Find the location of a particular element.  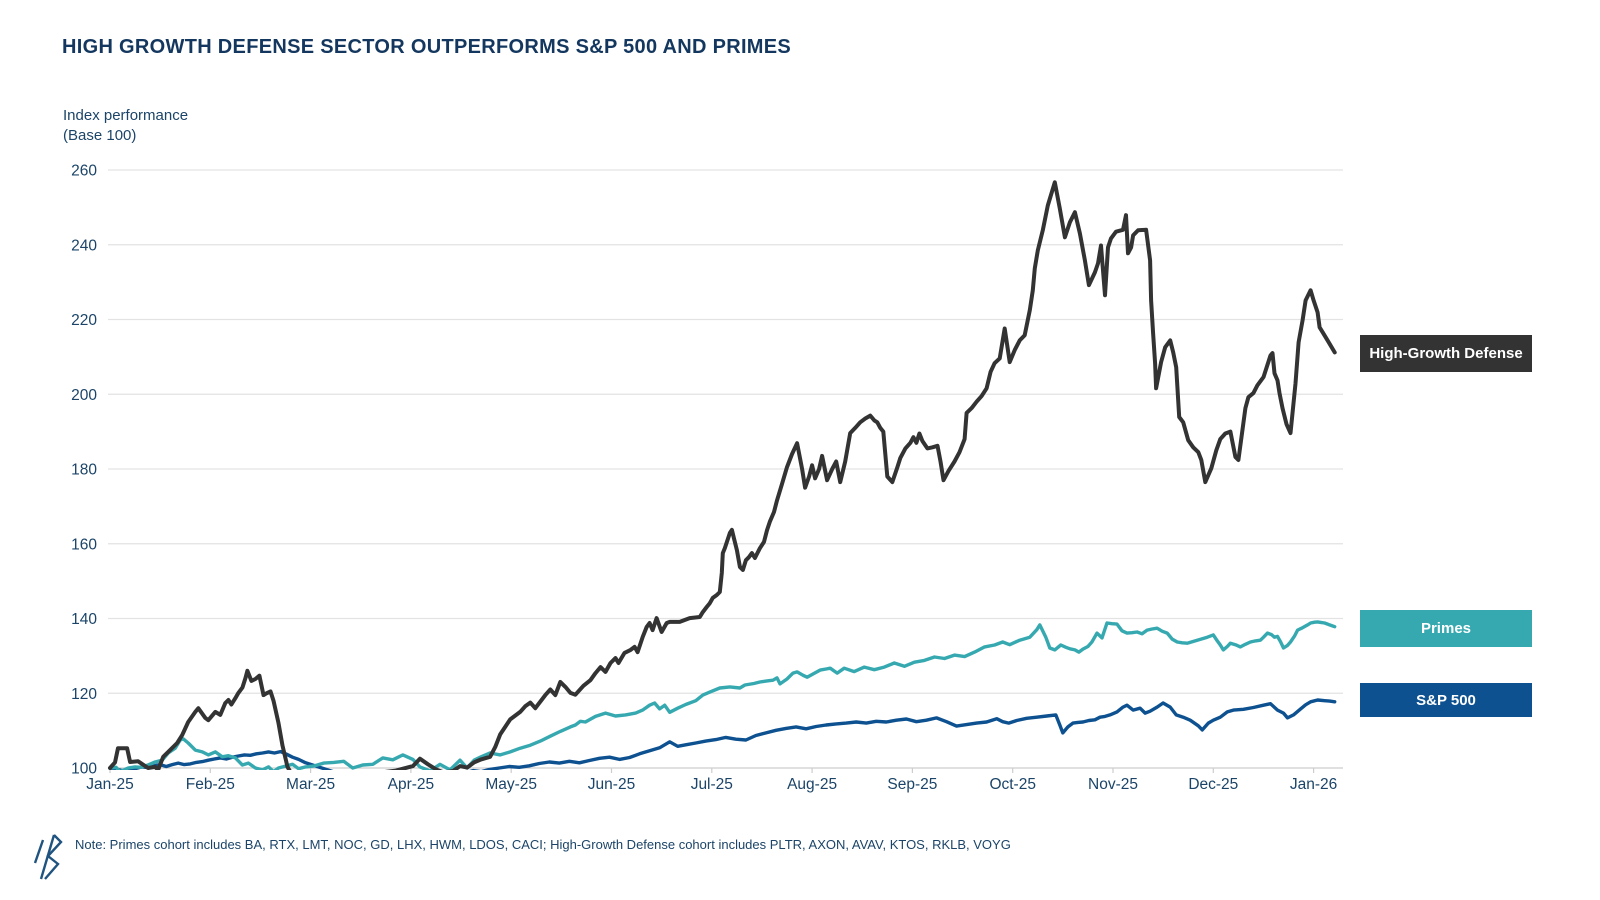

legend-callout-sp500: S&P 500 is located at coordinates (1446, 700).